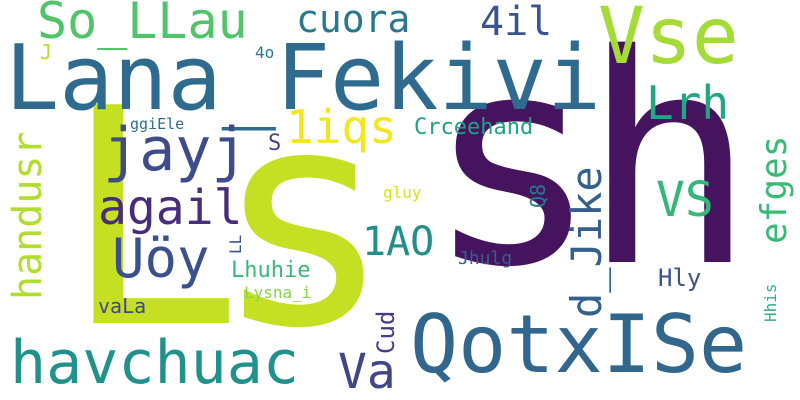 The image size is (800, 400). I want to click on word-vse: Vse, so click(668, 41).